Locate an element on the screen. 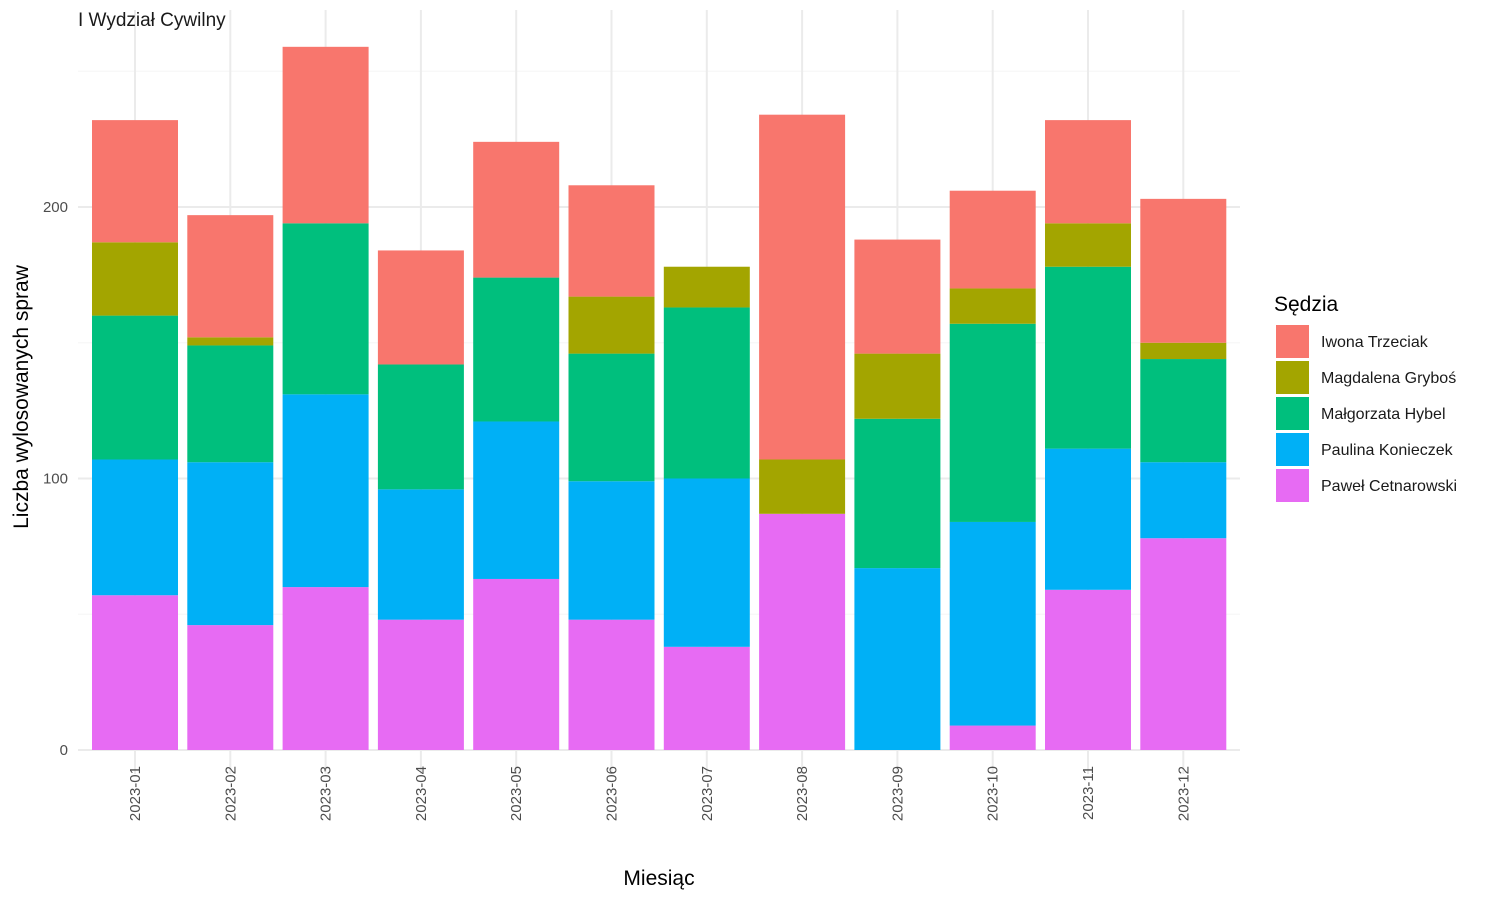 The width and height of the screenshot is (1500, 900). y-axis: 0 100 200 is located at coordinates (55, 479).